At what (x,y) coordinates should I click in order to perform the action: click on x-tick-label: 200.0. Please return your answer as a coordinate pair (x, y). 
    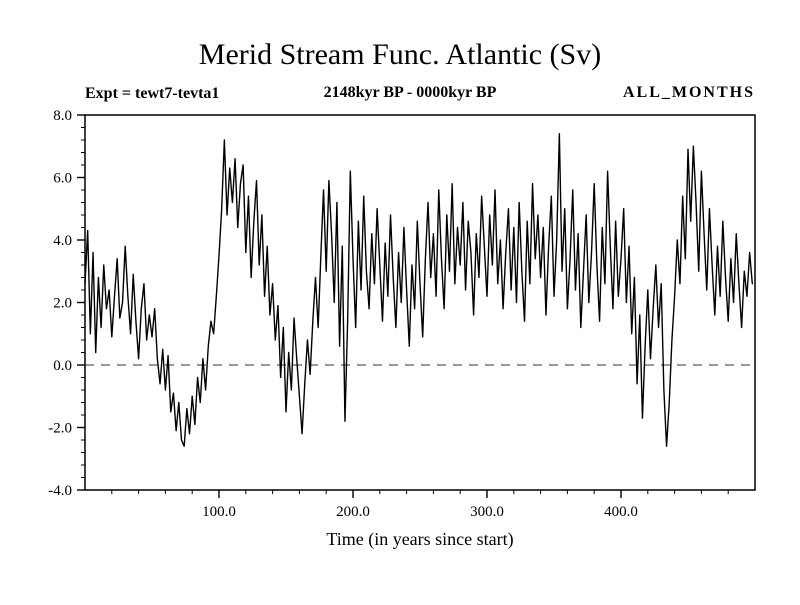
    Looking at the image, I should click on (353, 512).